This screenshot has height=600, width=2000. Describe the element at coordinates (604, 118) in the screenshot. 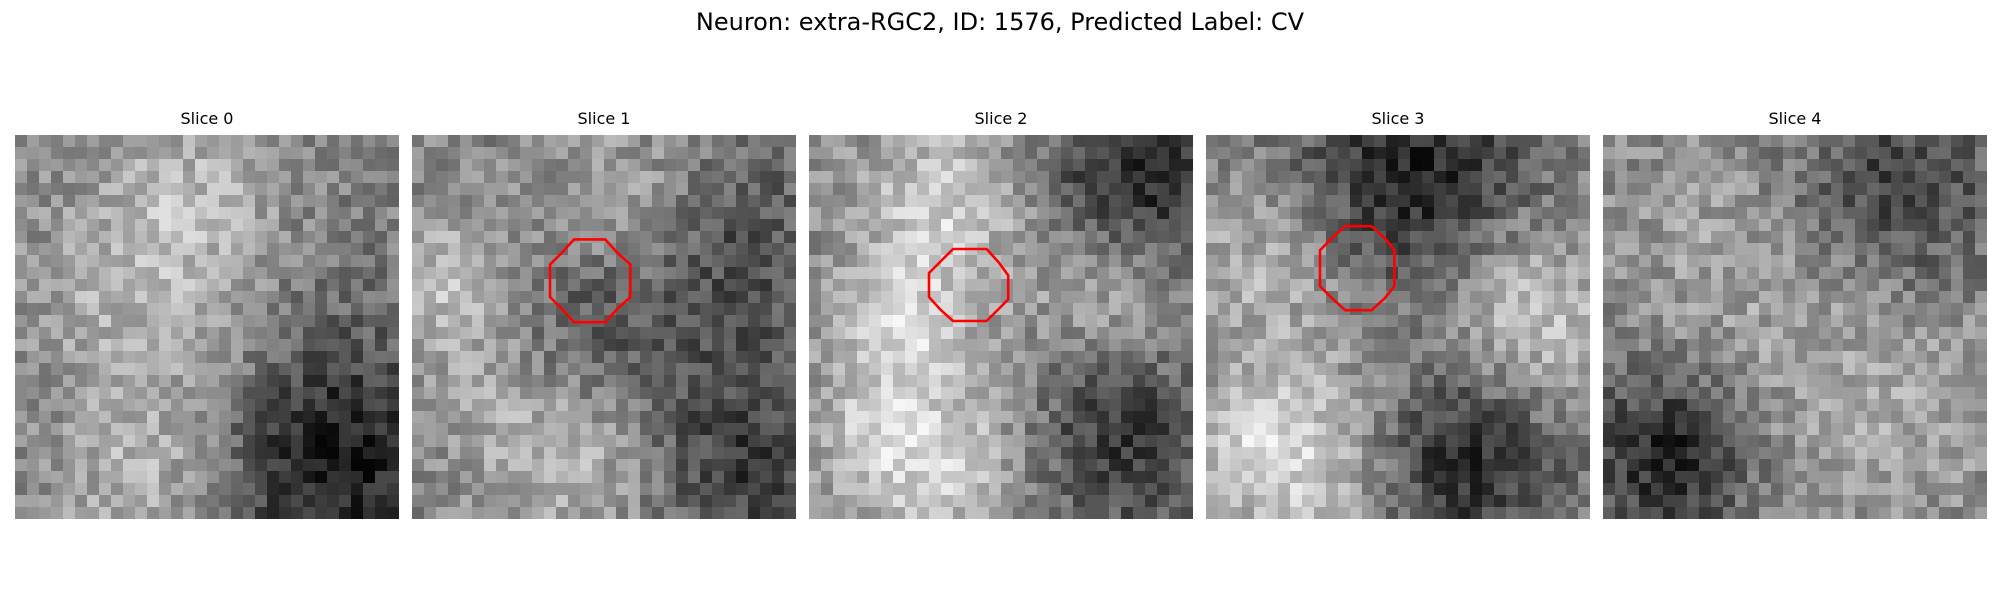

I see `slice-title: Slice 1` at that location.